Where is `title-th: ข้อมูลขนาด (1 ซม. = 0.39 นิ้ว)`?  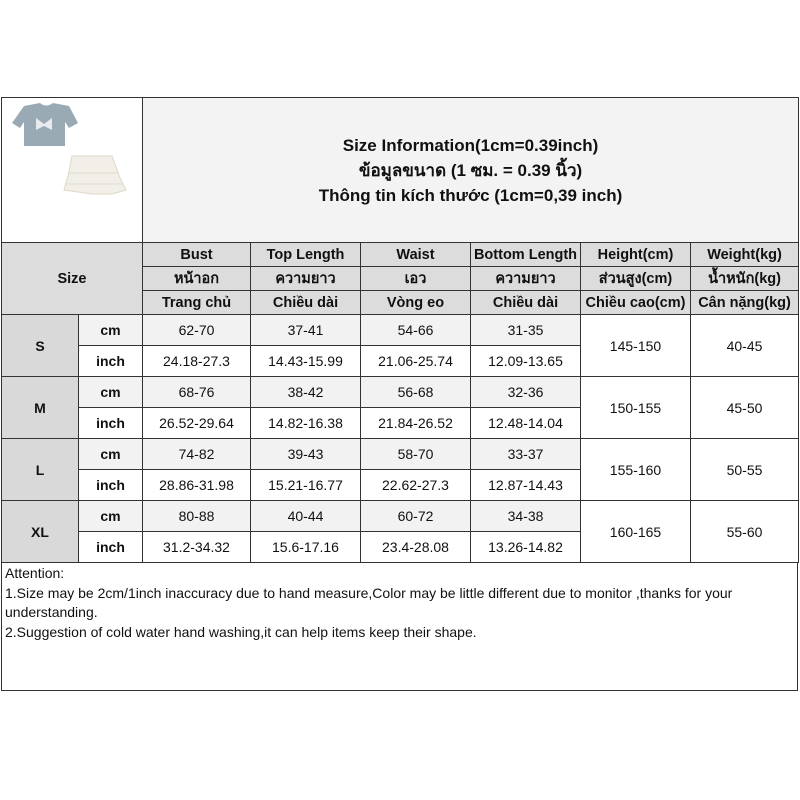 title-th: ข้อมูลขนาด (1 ซม. = 0.39 นิ้ว) is located at coordinates (470, 170).